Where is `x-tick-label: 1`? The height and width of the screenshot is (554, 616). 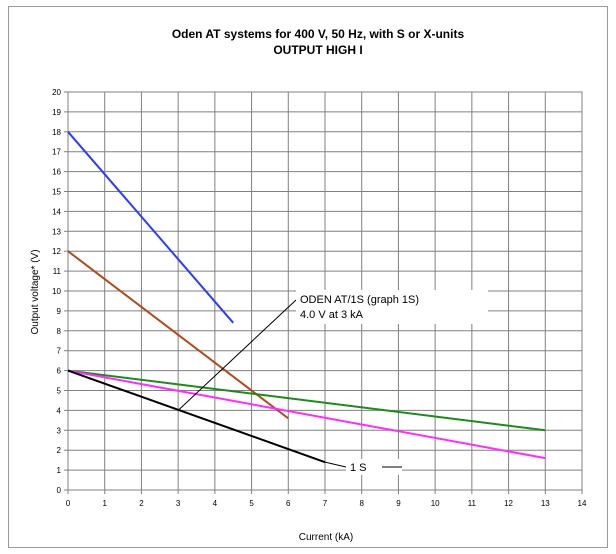
x-tick-label: 1 is located at coordinates (104, 503).